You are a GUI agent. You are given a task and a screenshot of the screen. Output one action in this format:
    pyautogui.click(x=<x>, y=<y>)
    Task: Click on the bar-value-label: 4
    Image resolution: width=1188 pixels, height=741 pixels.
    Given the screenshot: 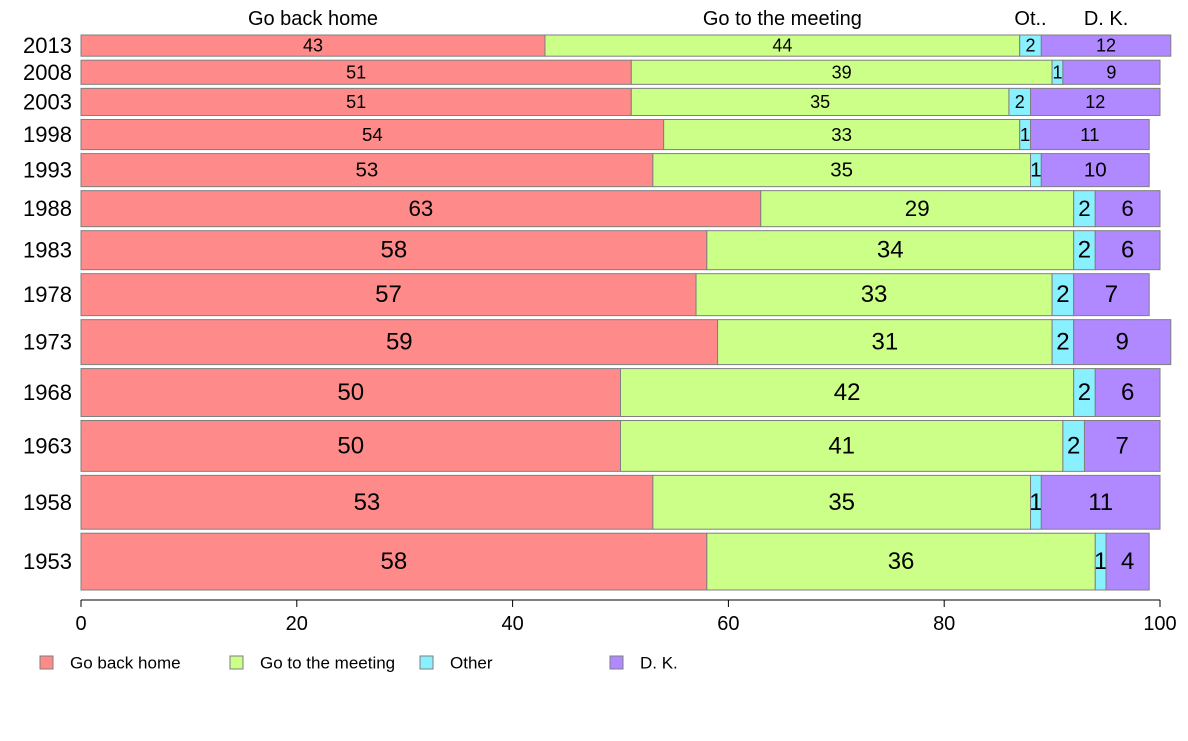 What is the action you would take?
    pyautogui.click(x=1127, y=561)
    